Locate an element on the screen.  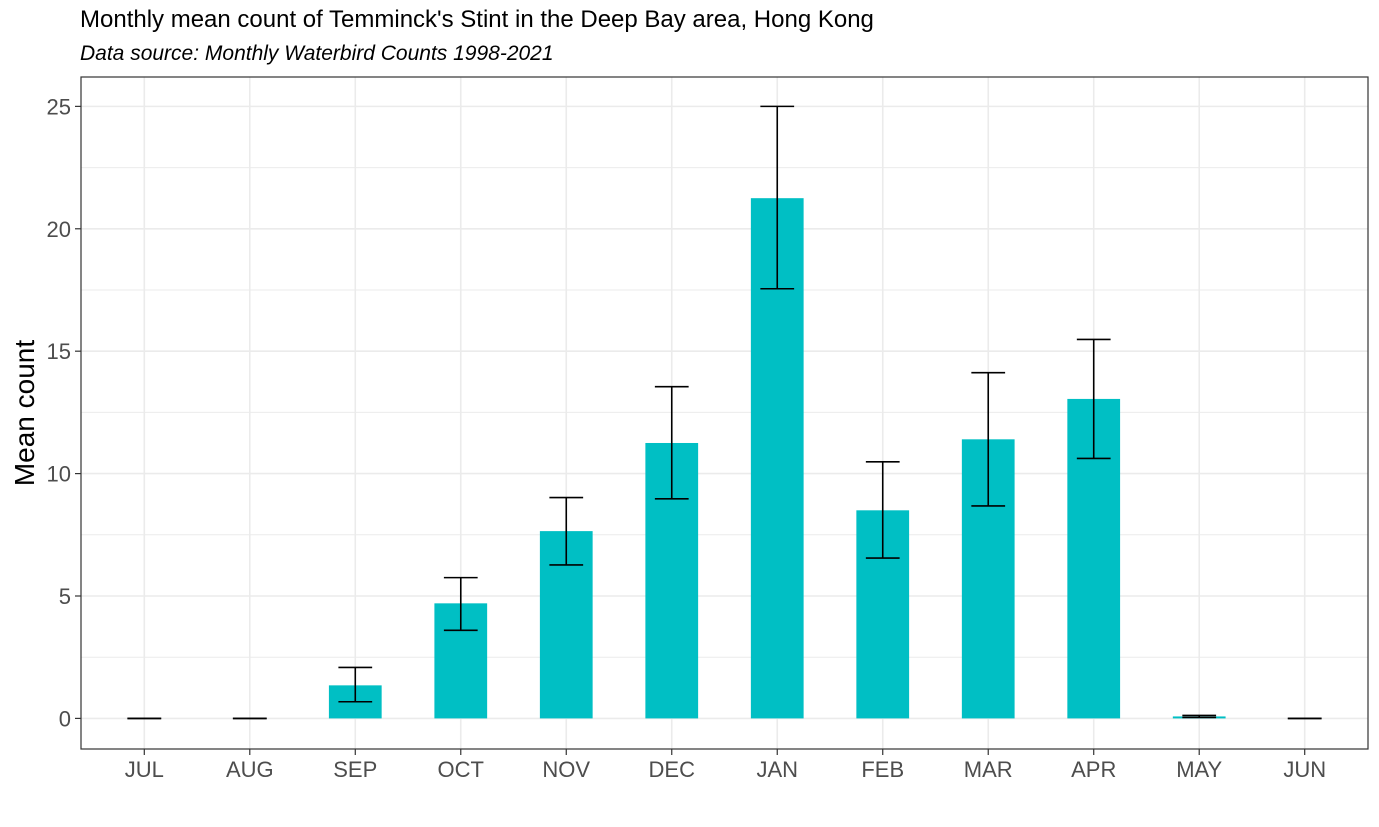
error-bar-mar is located at coordinates (988, 439).